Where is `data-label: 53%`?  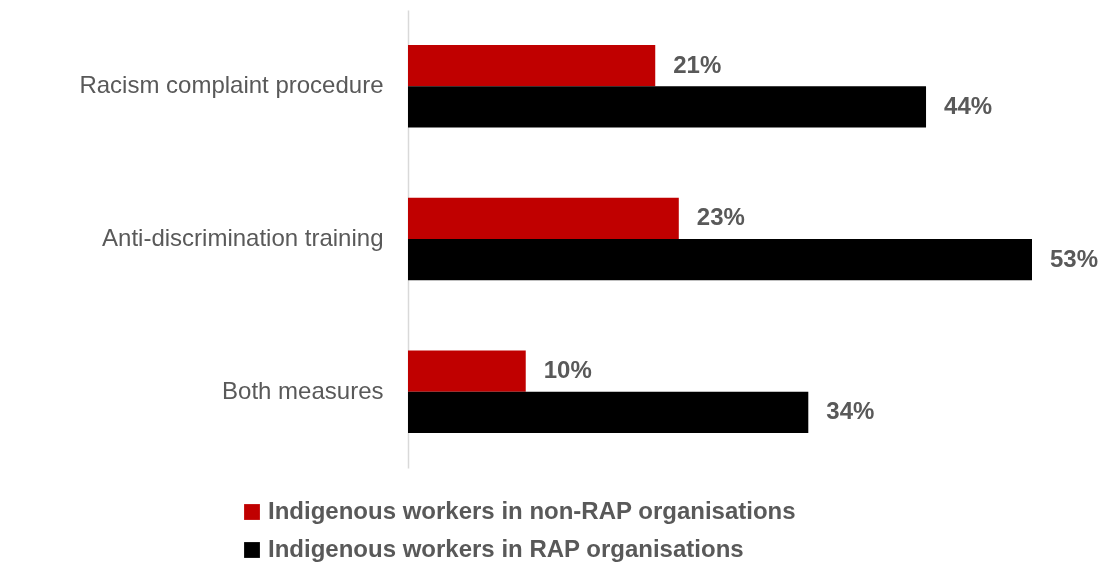
data-label: 53% is located at coordinates (1074, 258).